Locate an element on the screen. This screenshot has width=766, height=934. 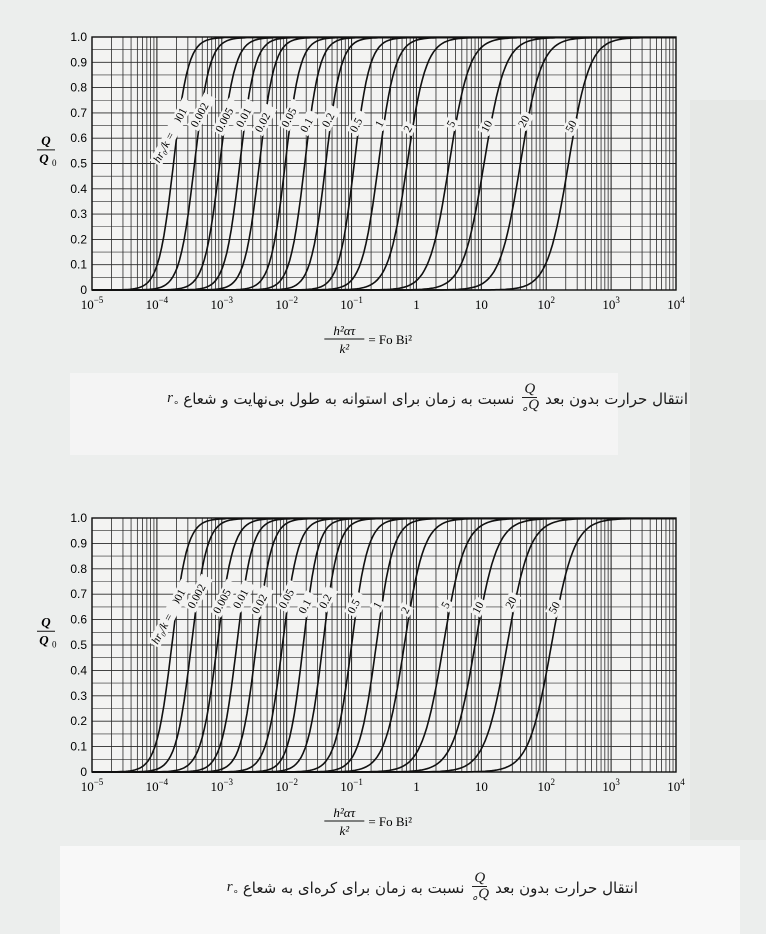
caption-box-cylinder is located at coordinates (344, 414).